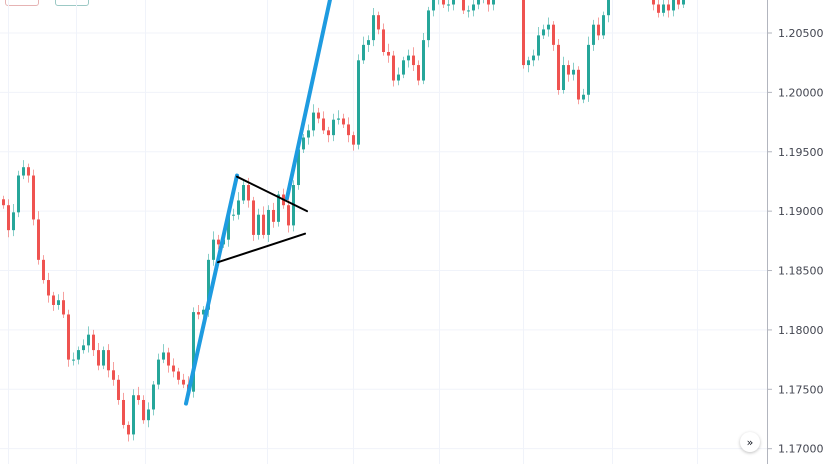 This screenshot has width=825, height=464. Describe the element at coordinates (801, 330) in the screenshot. I see `y-tick-label: 1.18000` at that location.